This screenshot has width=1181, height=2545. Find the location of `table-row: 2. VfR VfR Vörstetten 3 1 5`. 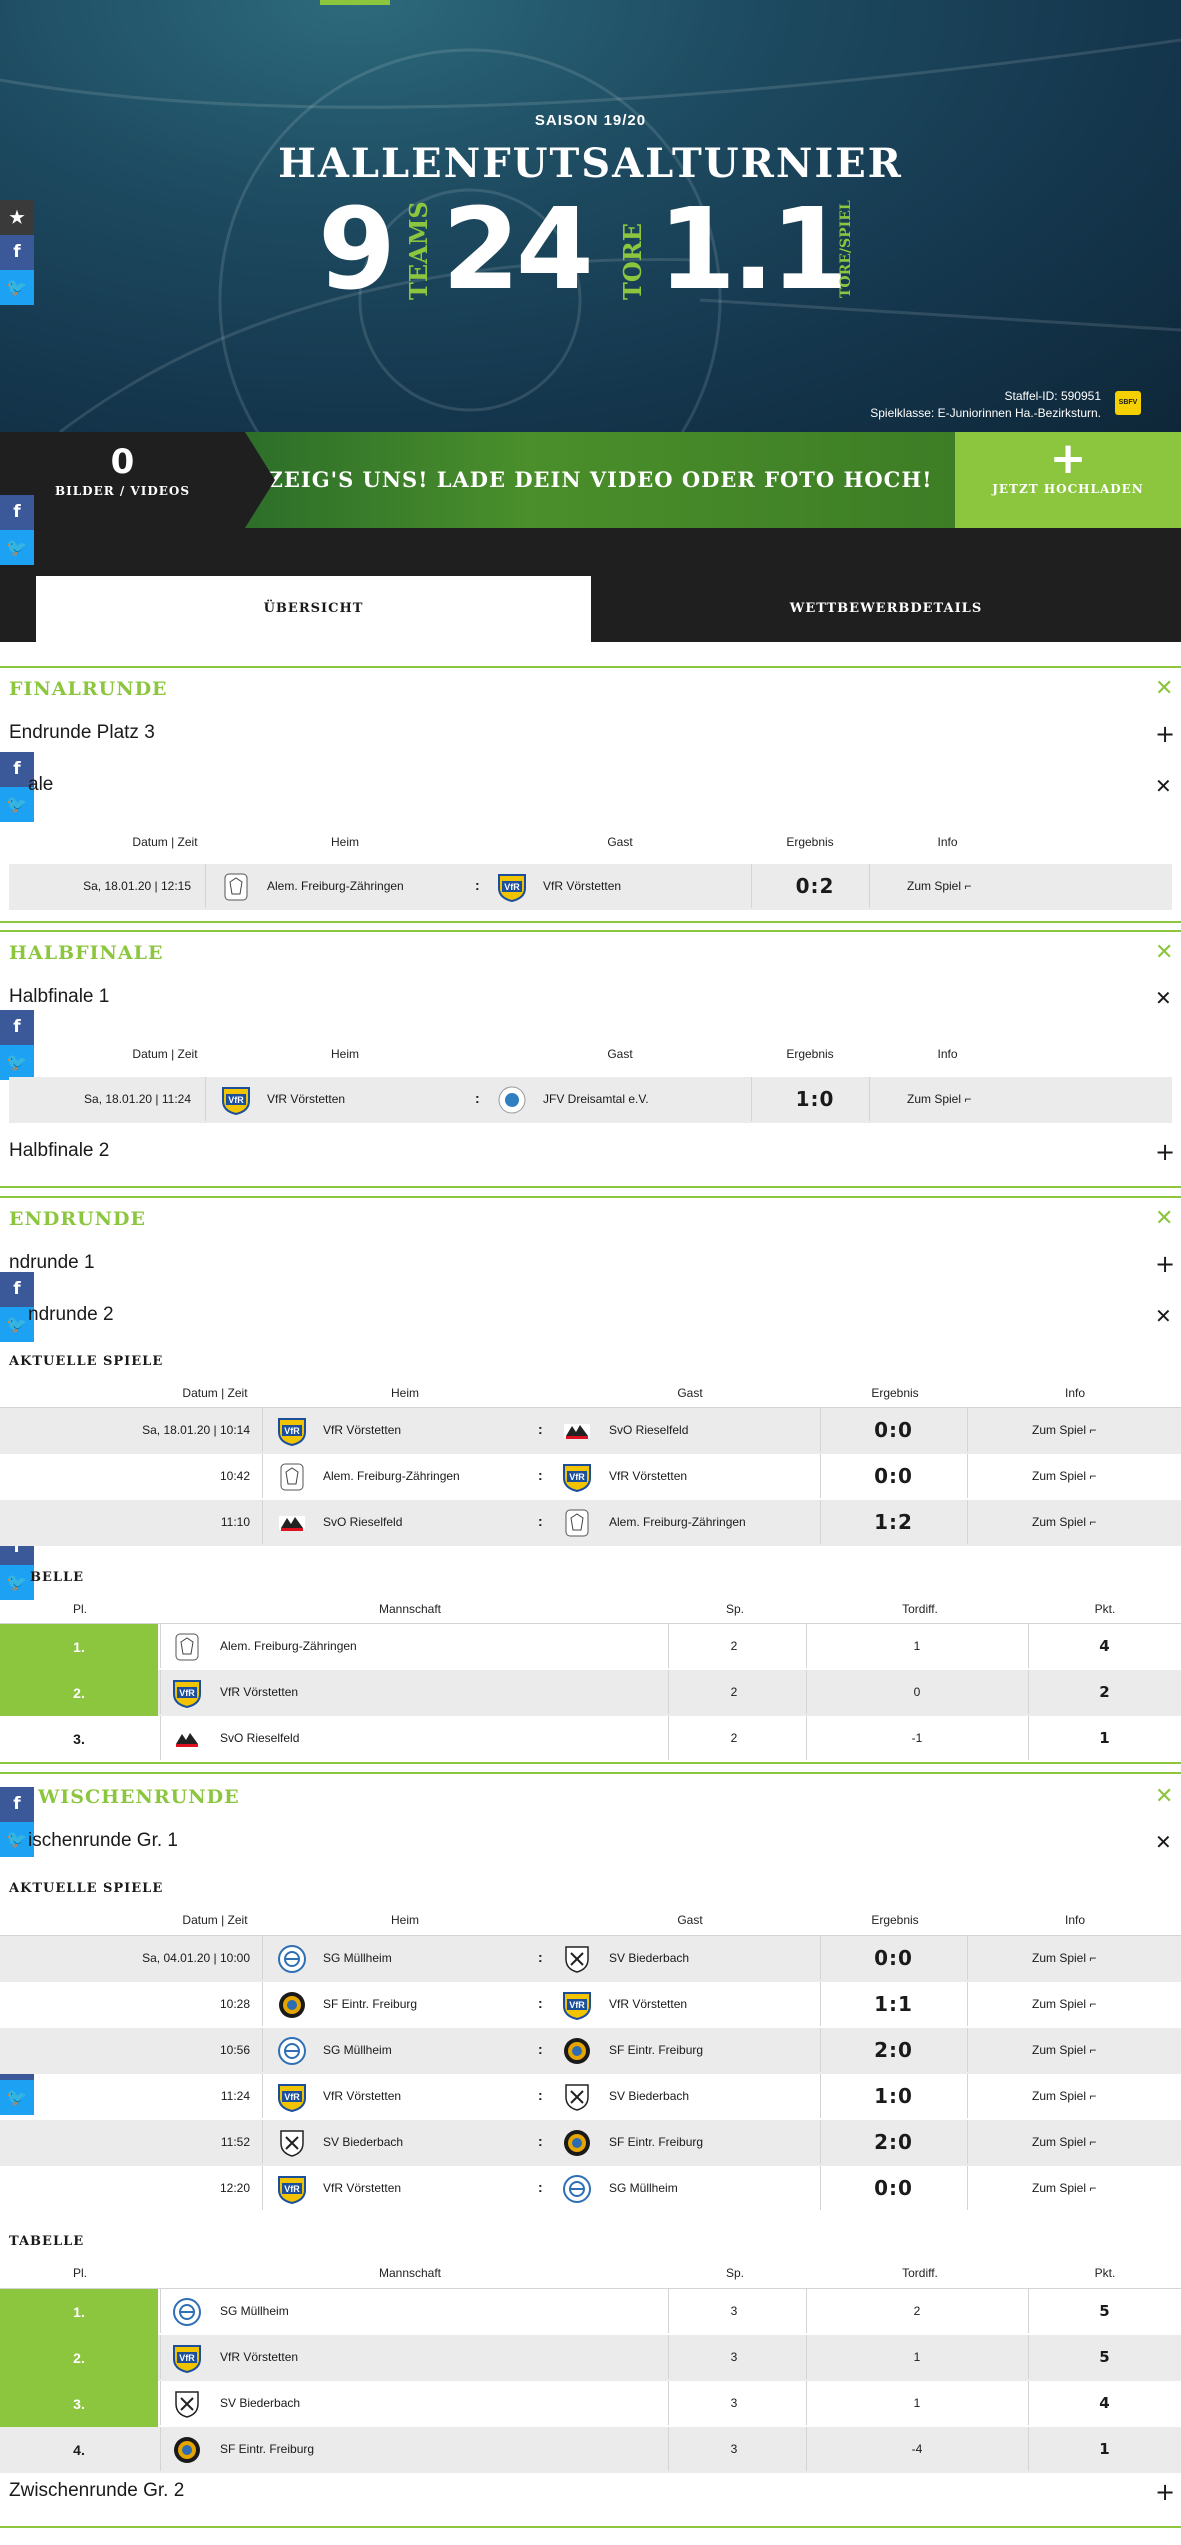

table-row: 2. VfR VfR Vörstetten 3 1 5 is located at coordinates (590, 2358).